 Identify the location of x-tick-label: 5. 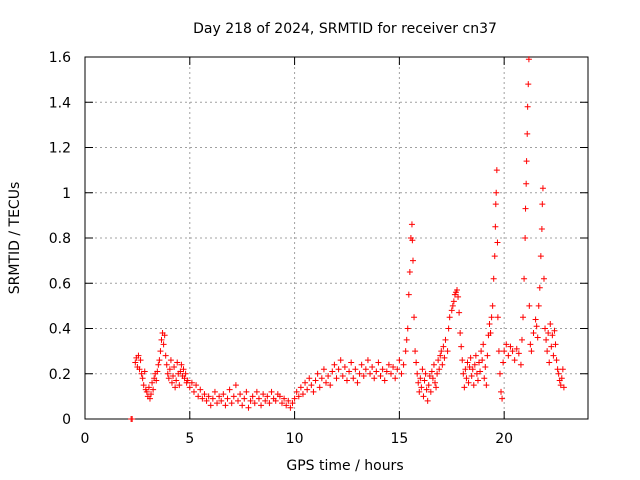
(189, 439).